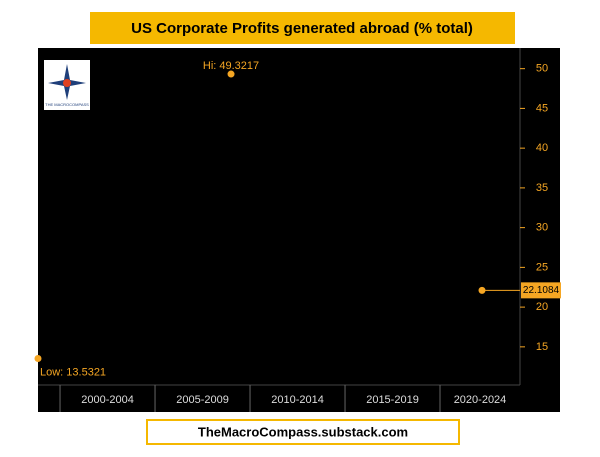  I want to click on x-tick-label: 2015-2019, so click(392, 400).